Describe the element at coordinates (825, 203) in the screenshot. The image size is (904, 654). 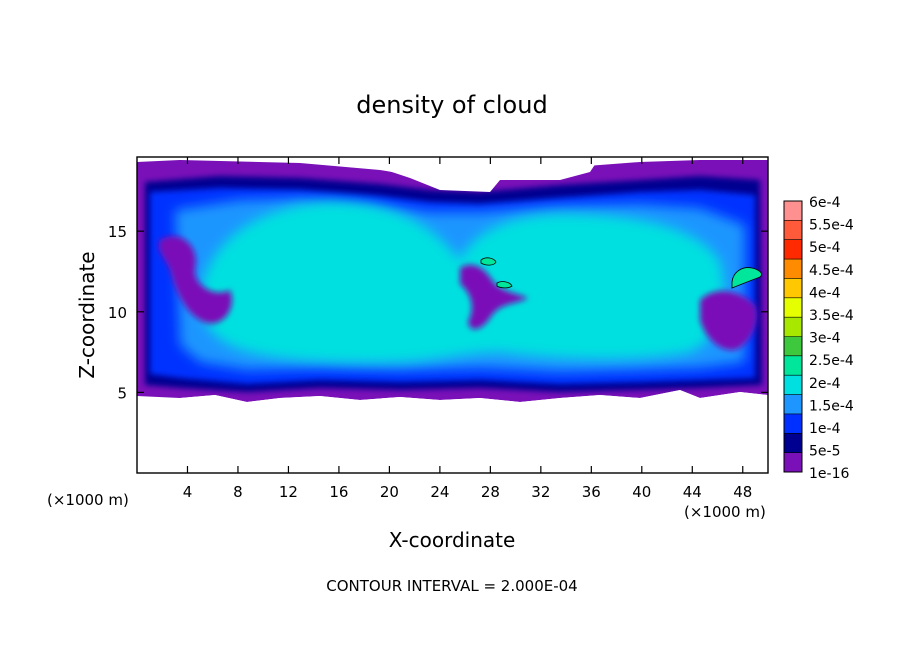
I see `colorbar-label: 6e-4` at that location.